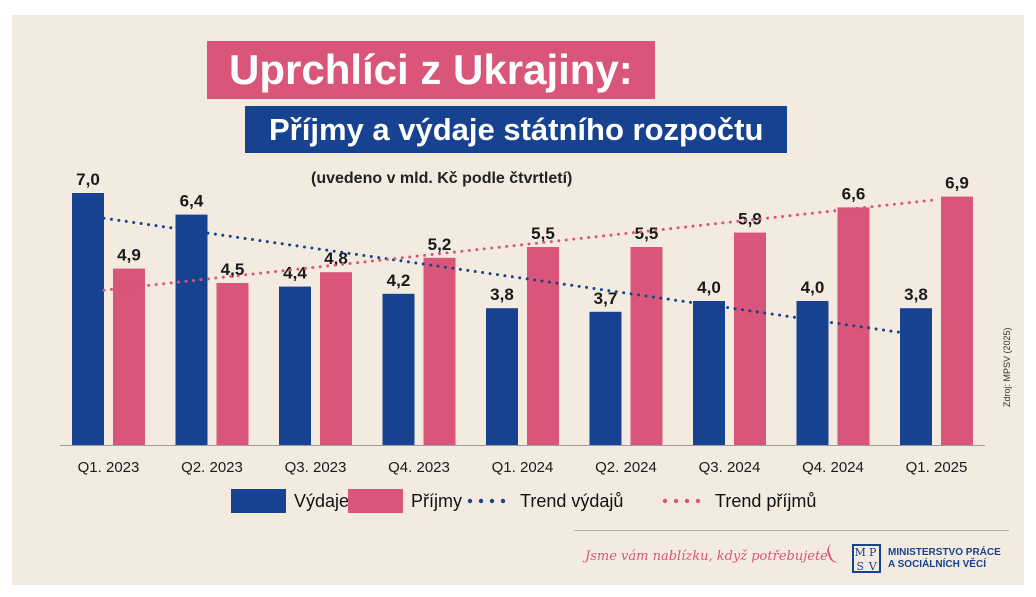 The height and width of the screenshot is (597, 1036). I want to click on legend-trend-prijmu: Trend příjmů, so click(739, 501).